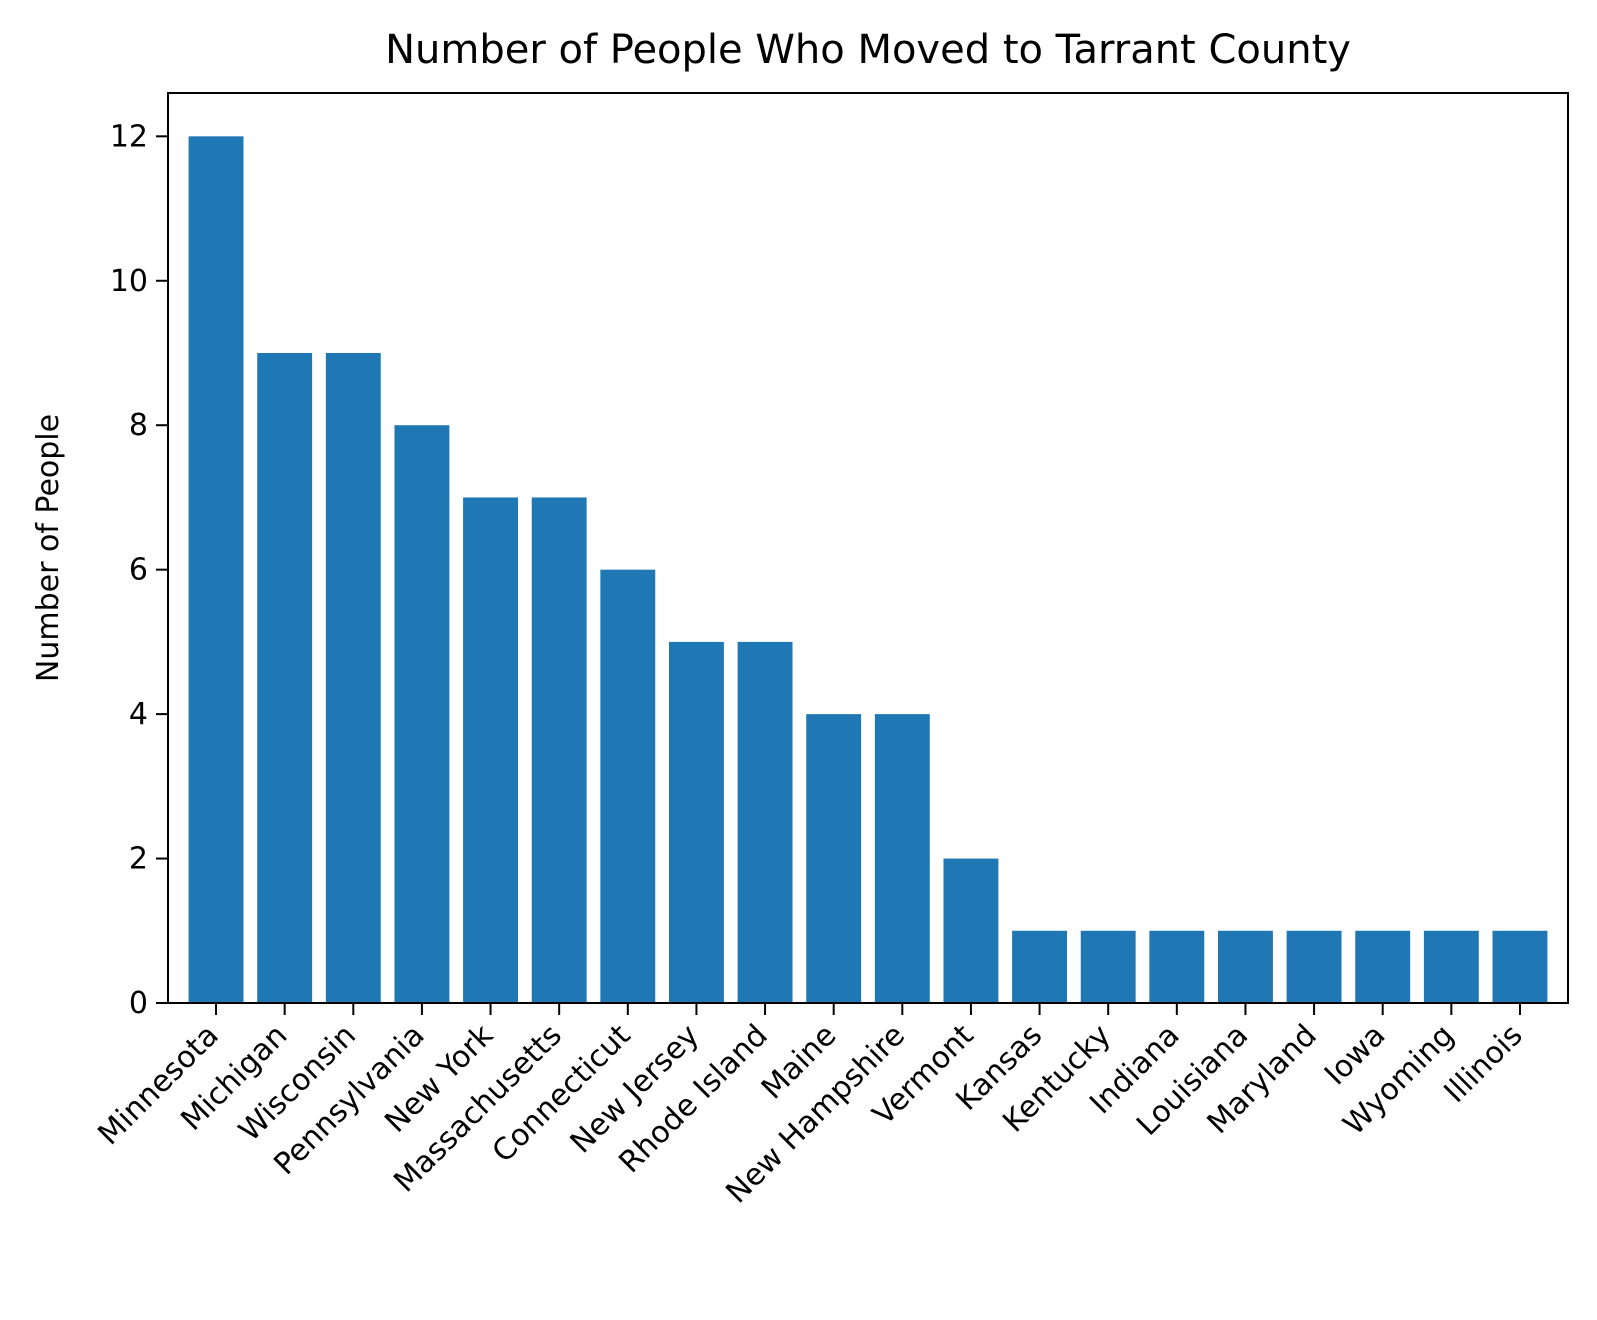 This screenshot has width=1597, height=1320. What do you see at coordinates (1383, 966) in the screenshot?
I see `bar-iowa` at bounding box center [1383, 966].